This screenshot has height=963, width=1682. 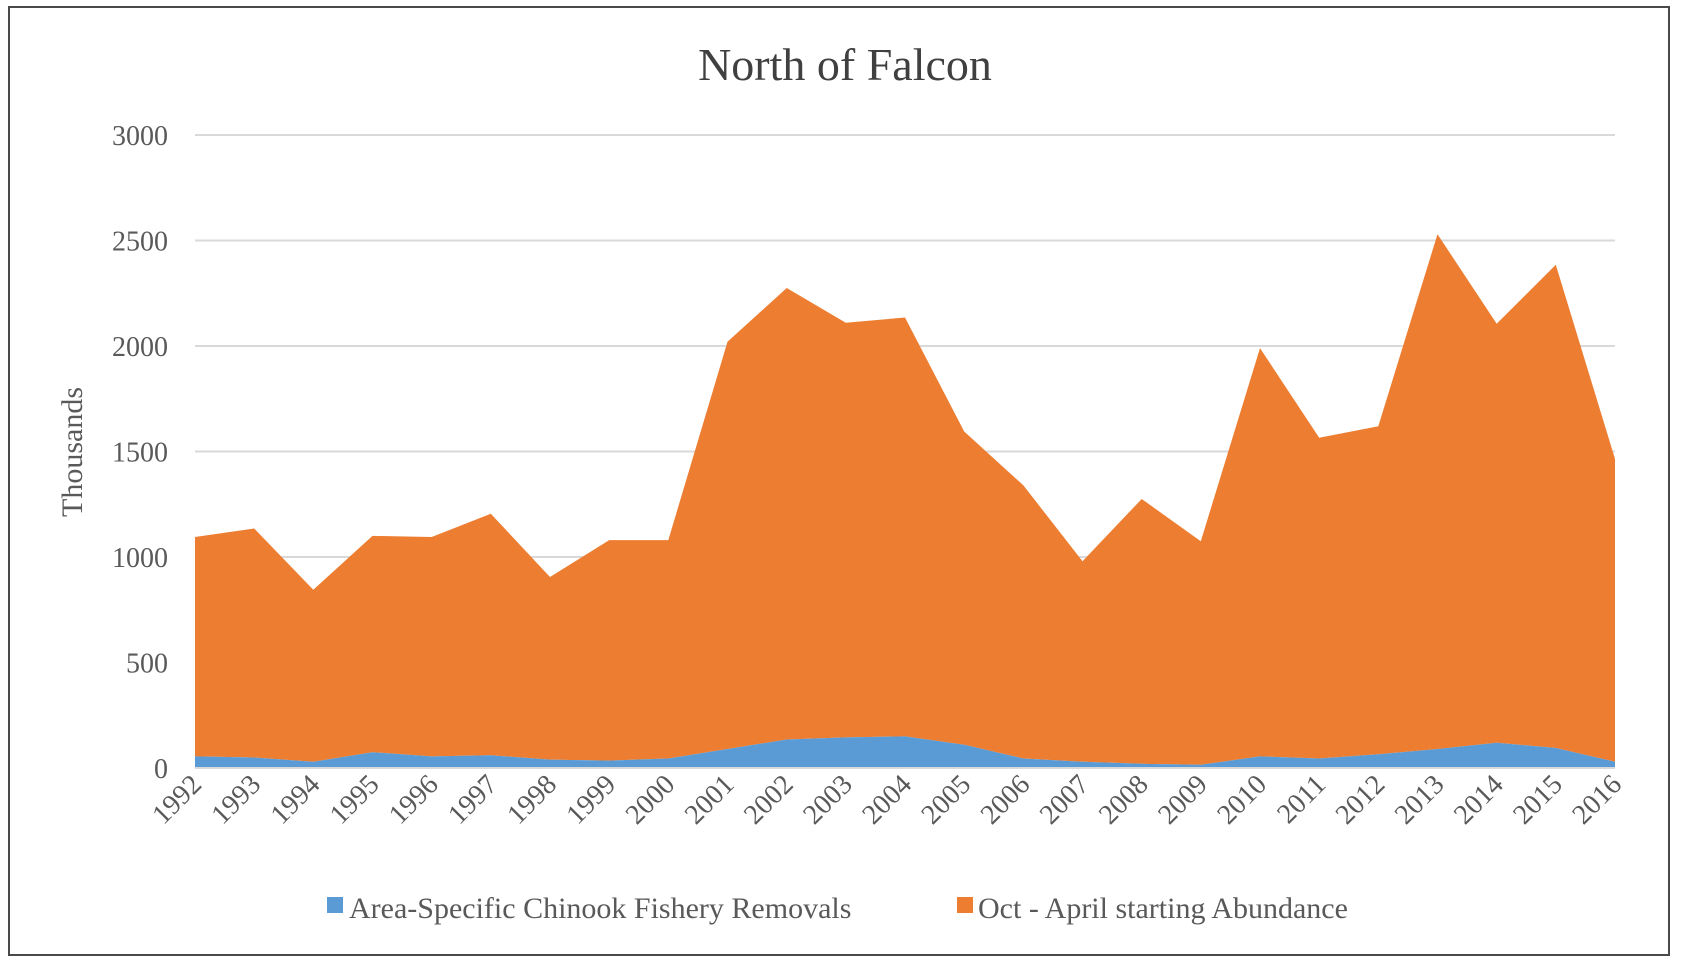 I want to click on x-tick-label: 2001, so click(x=710, y=800).